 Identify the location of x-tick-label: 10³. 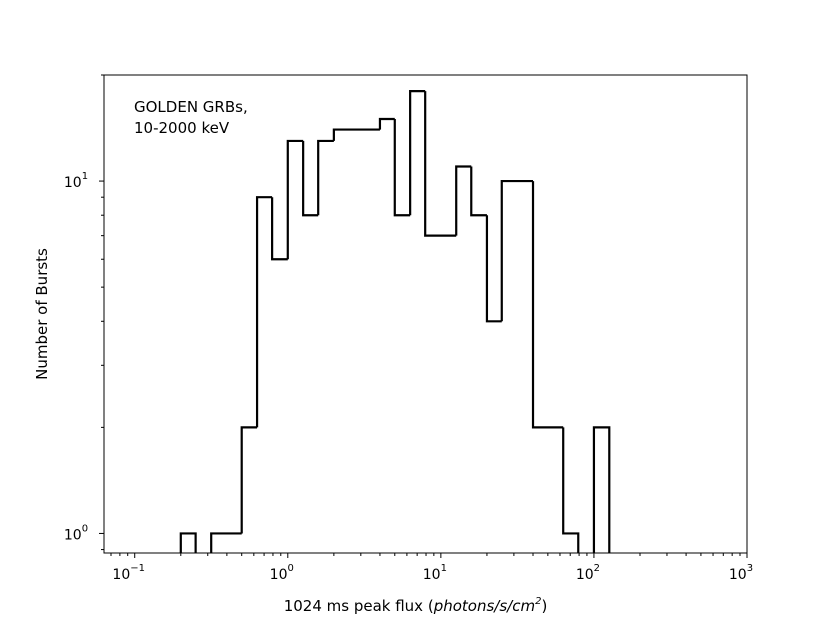
(741, 573).